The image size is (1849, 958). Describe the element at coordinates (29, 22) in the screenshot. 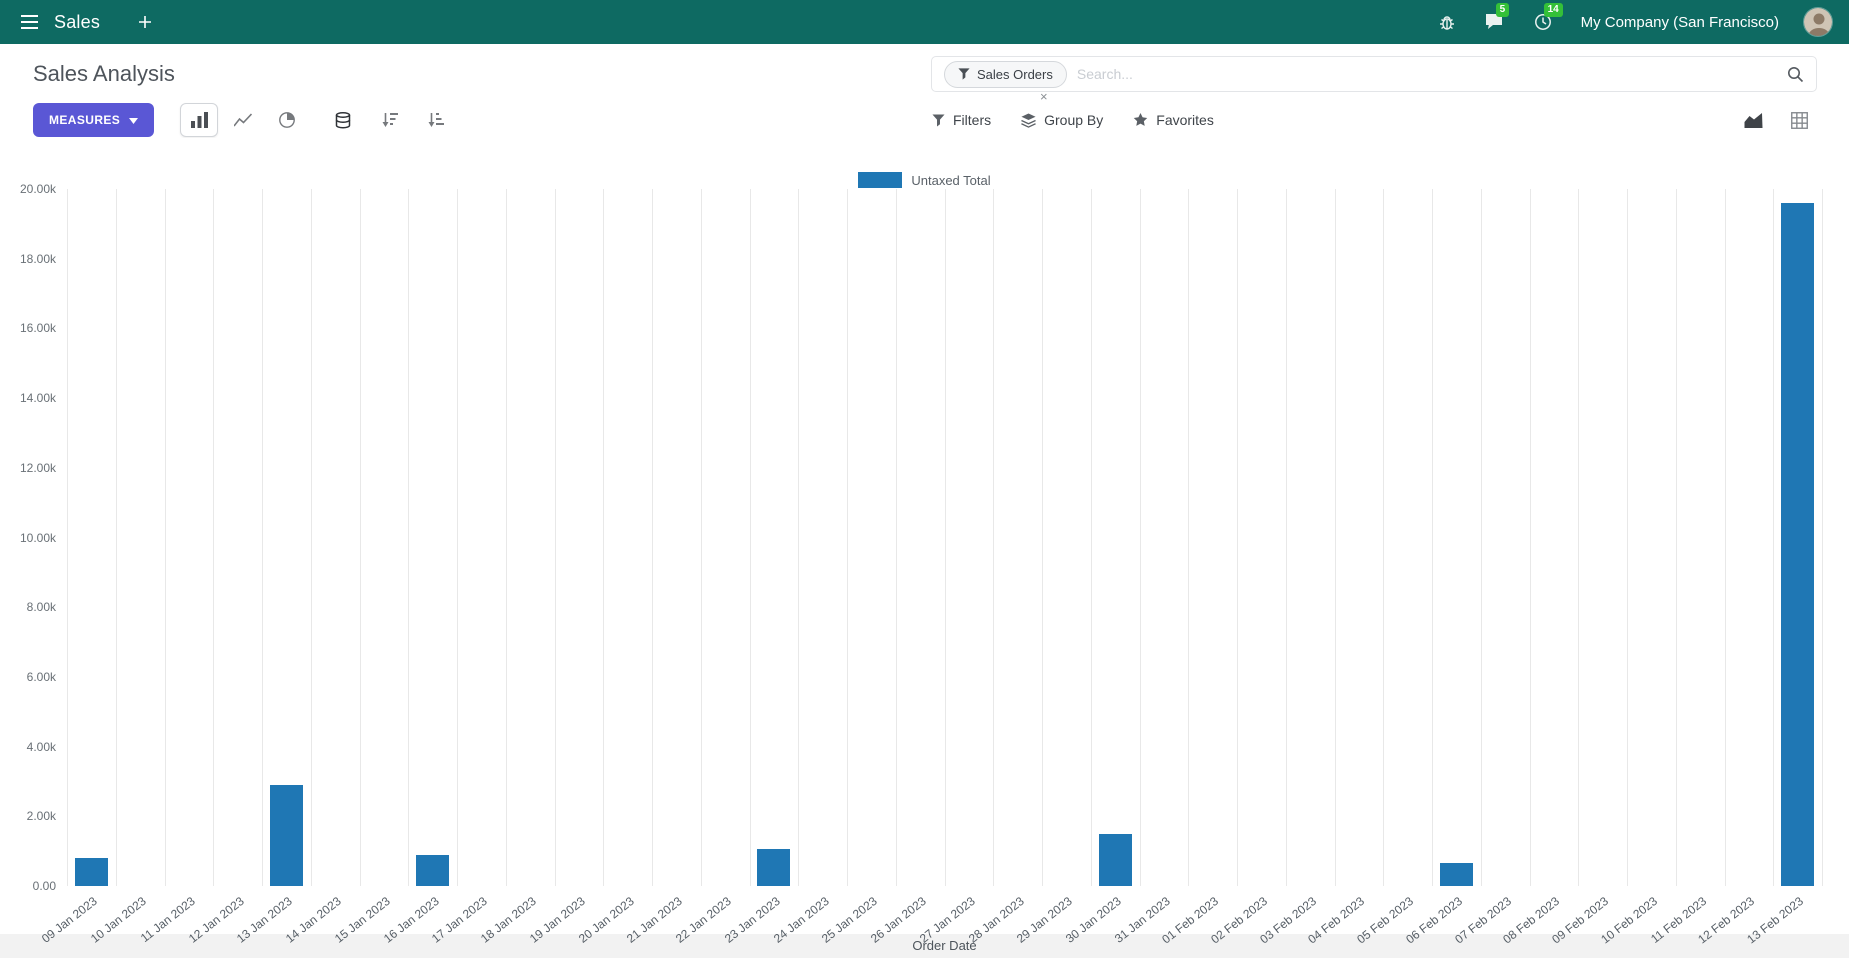

I see `apps-menu-icon` at that location.